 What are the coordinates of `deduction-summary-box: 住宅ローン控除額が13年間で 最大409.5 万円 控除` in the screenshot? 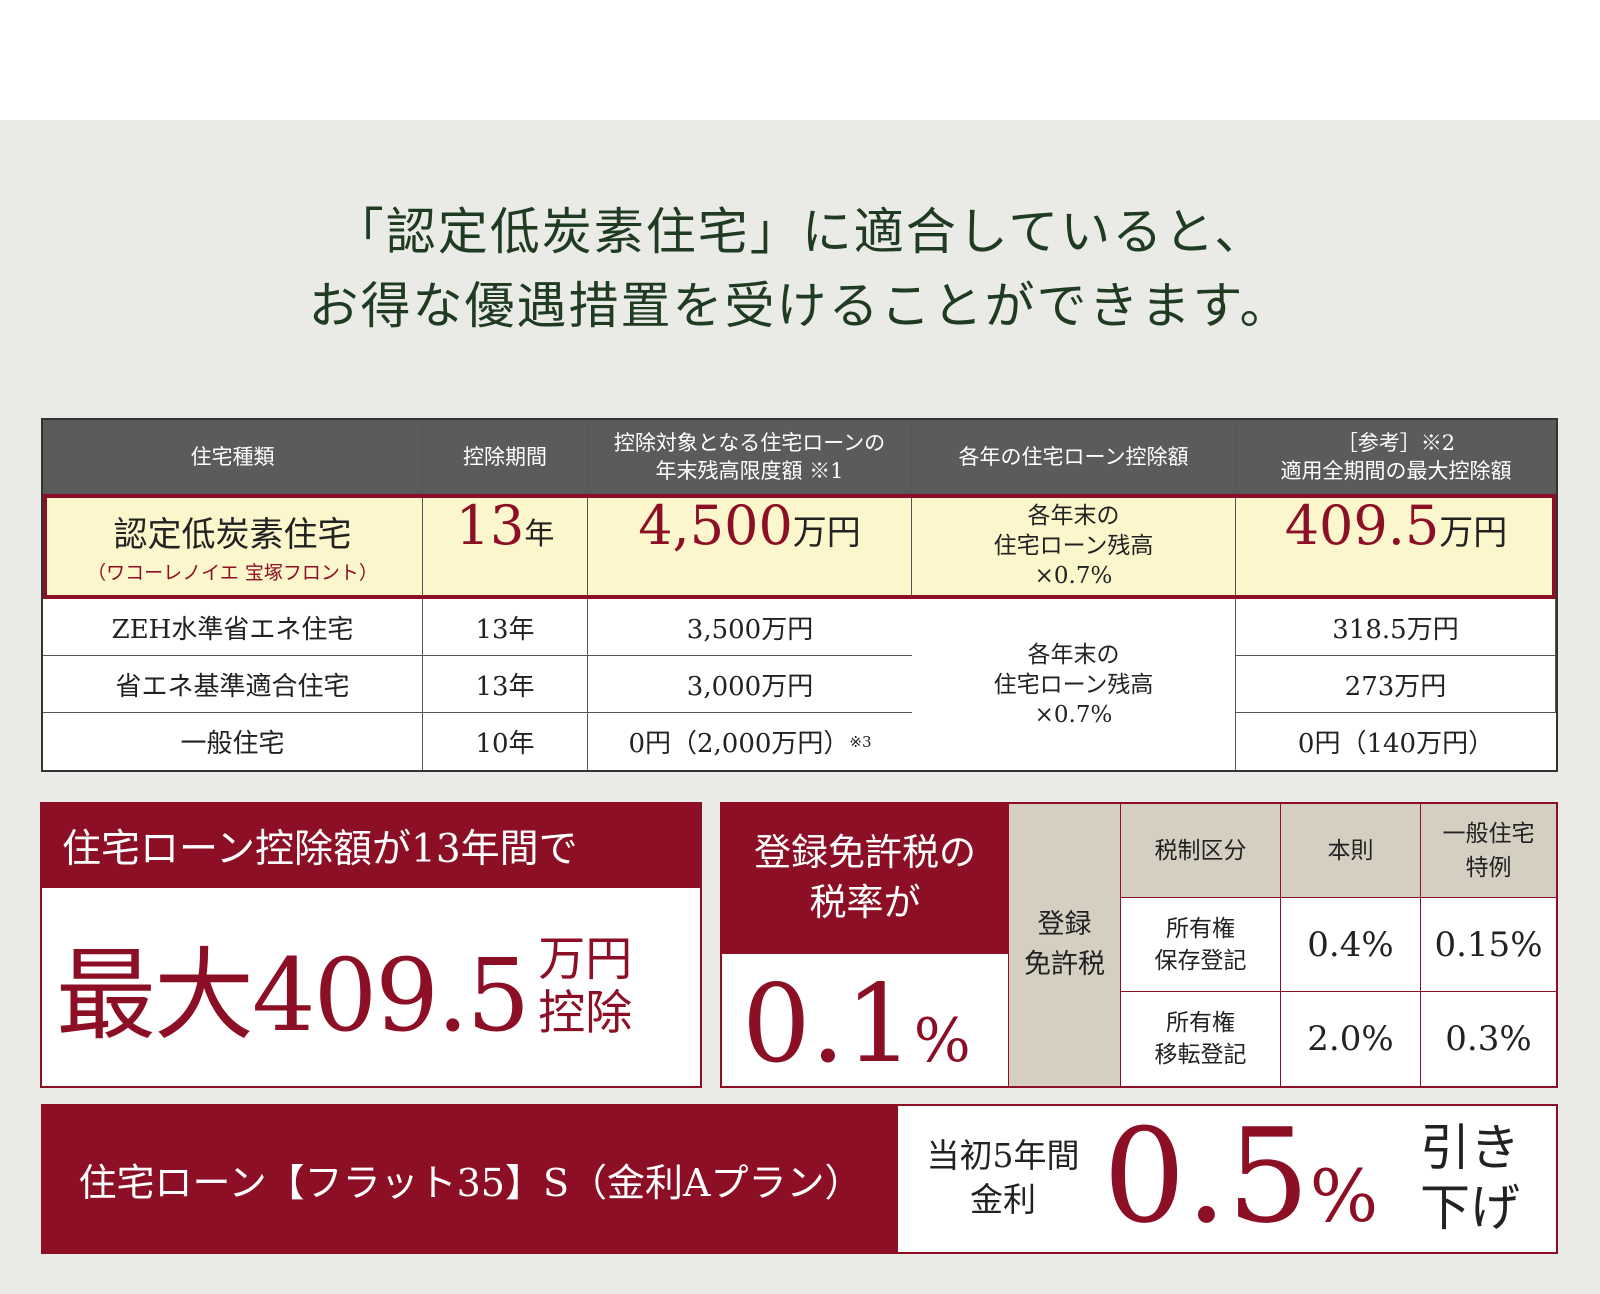 It's located at (371, 945).